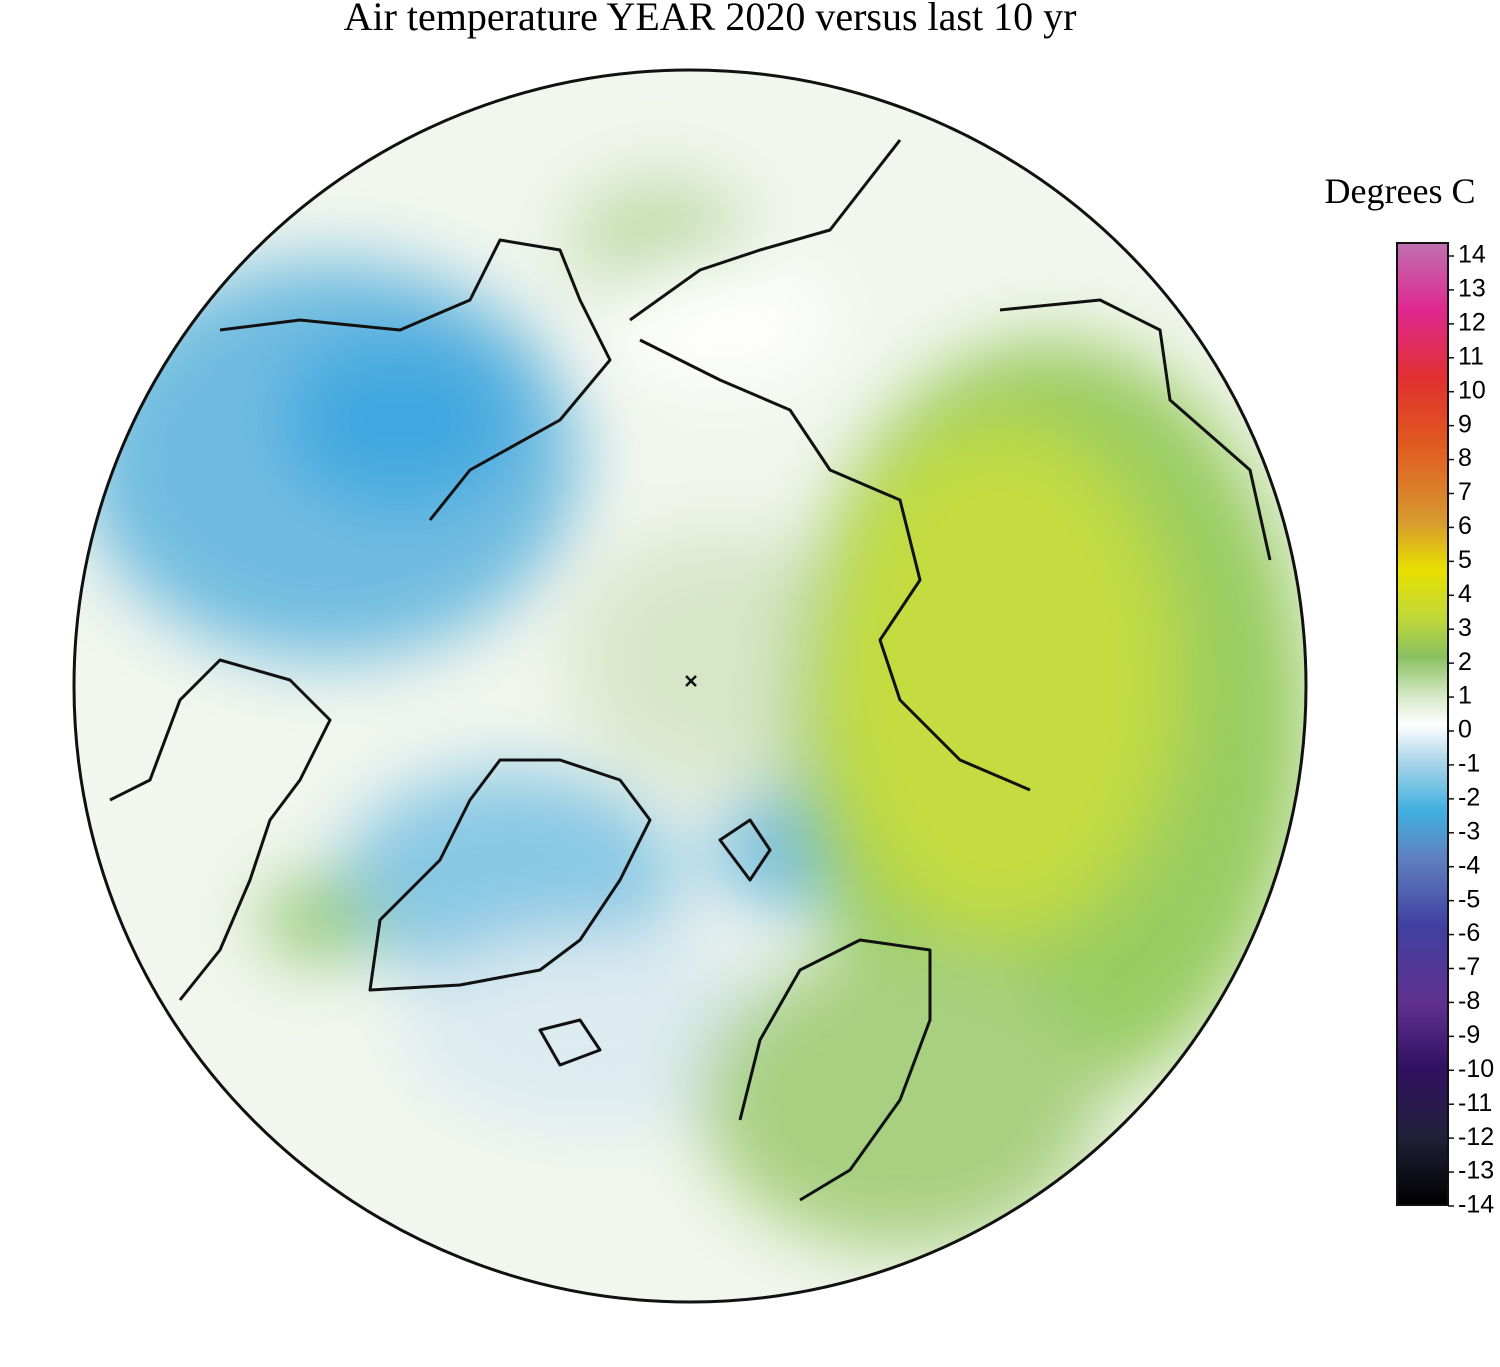 The height and width of the screenshot is (1367, 1500). I want to click on colorbar-label: Degrees C, so click(1400, 191).